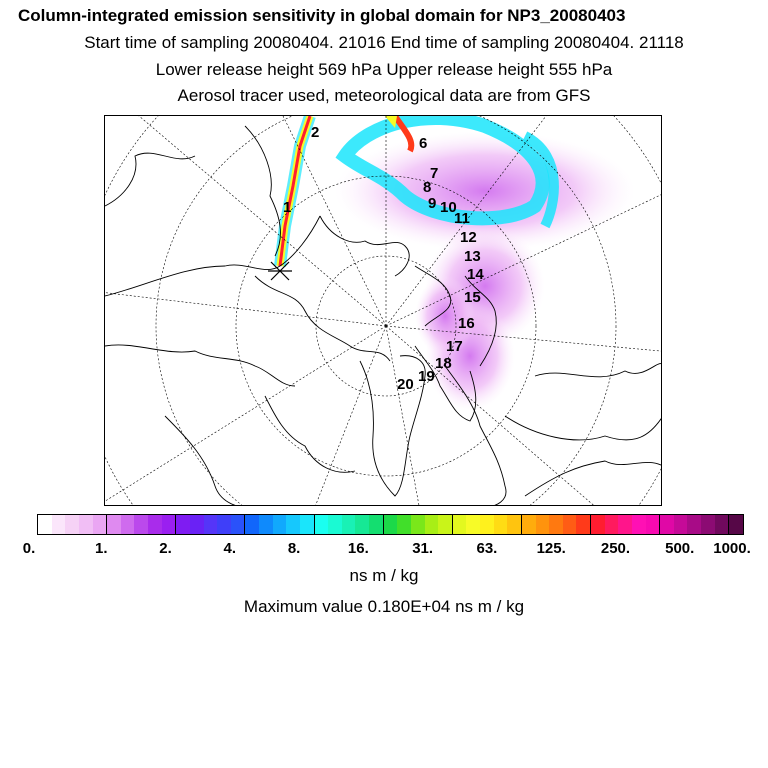 The height and width of the screenshot is (768, 768). I want to click on colorbar-tick-label: 8., so click(294, 548).